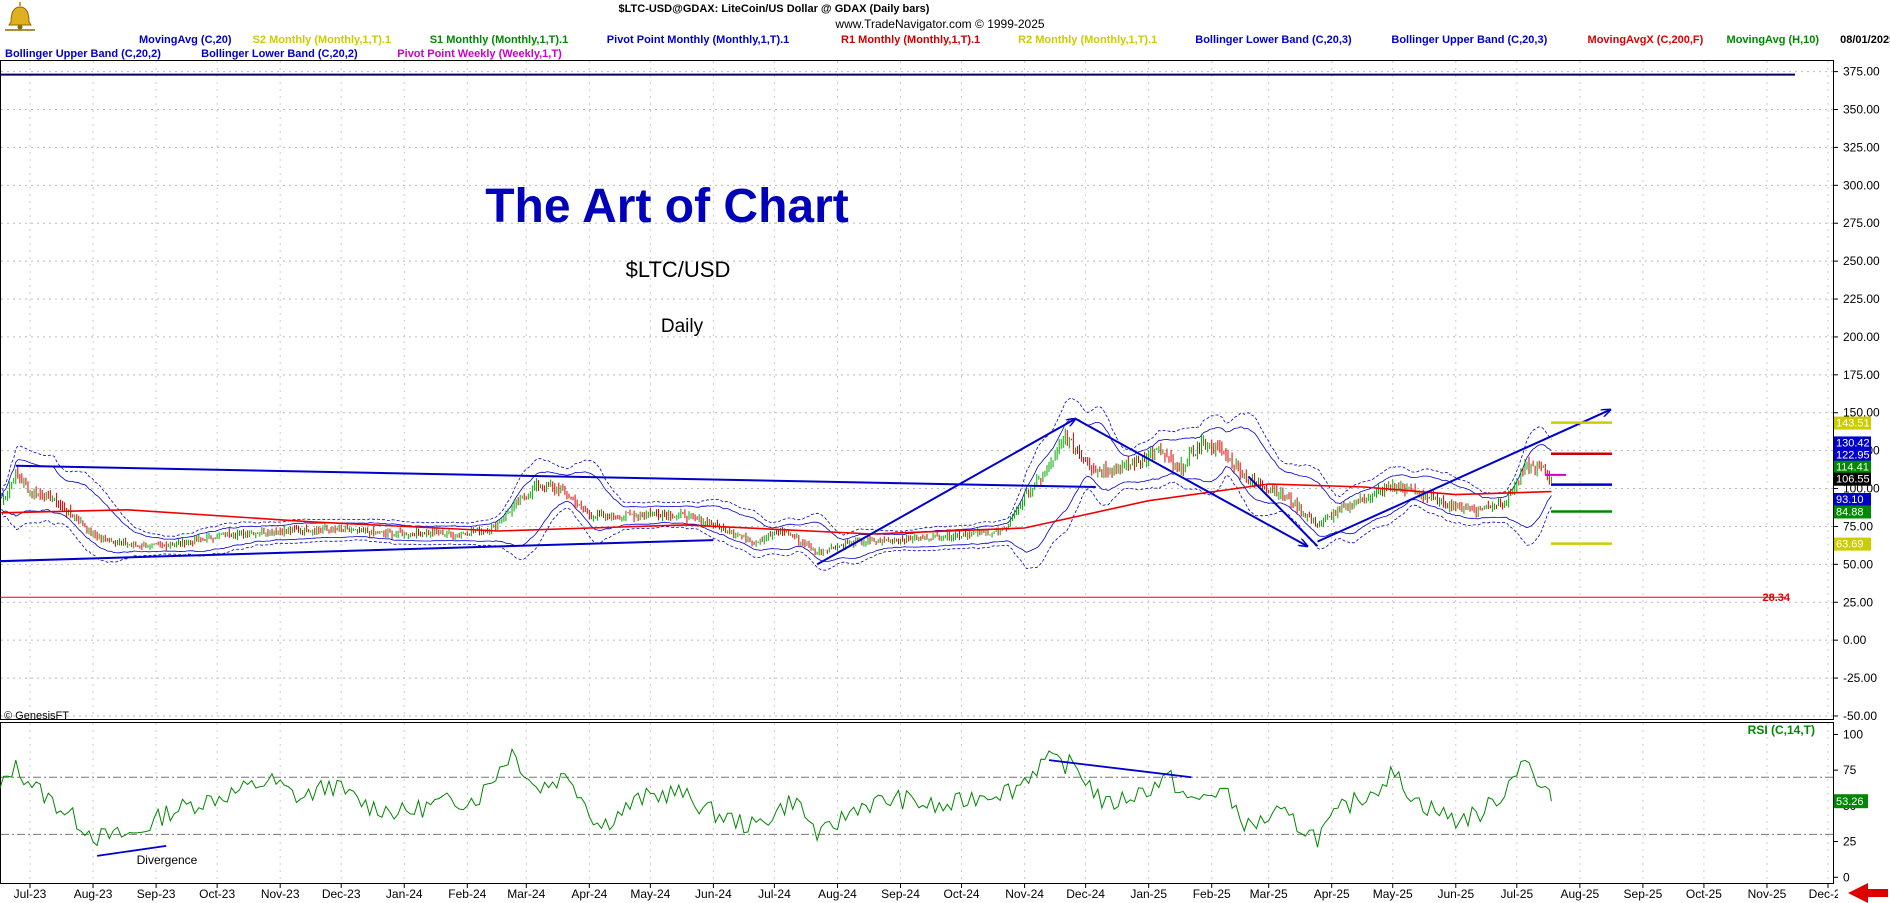  I want to click on price-axis-tick-label: -25.00, so click(1860, 678).